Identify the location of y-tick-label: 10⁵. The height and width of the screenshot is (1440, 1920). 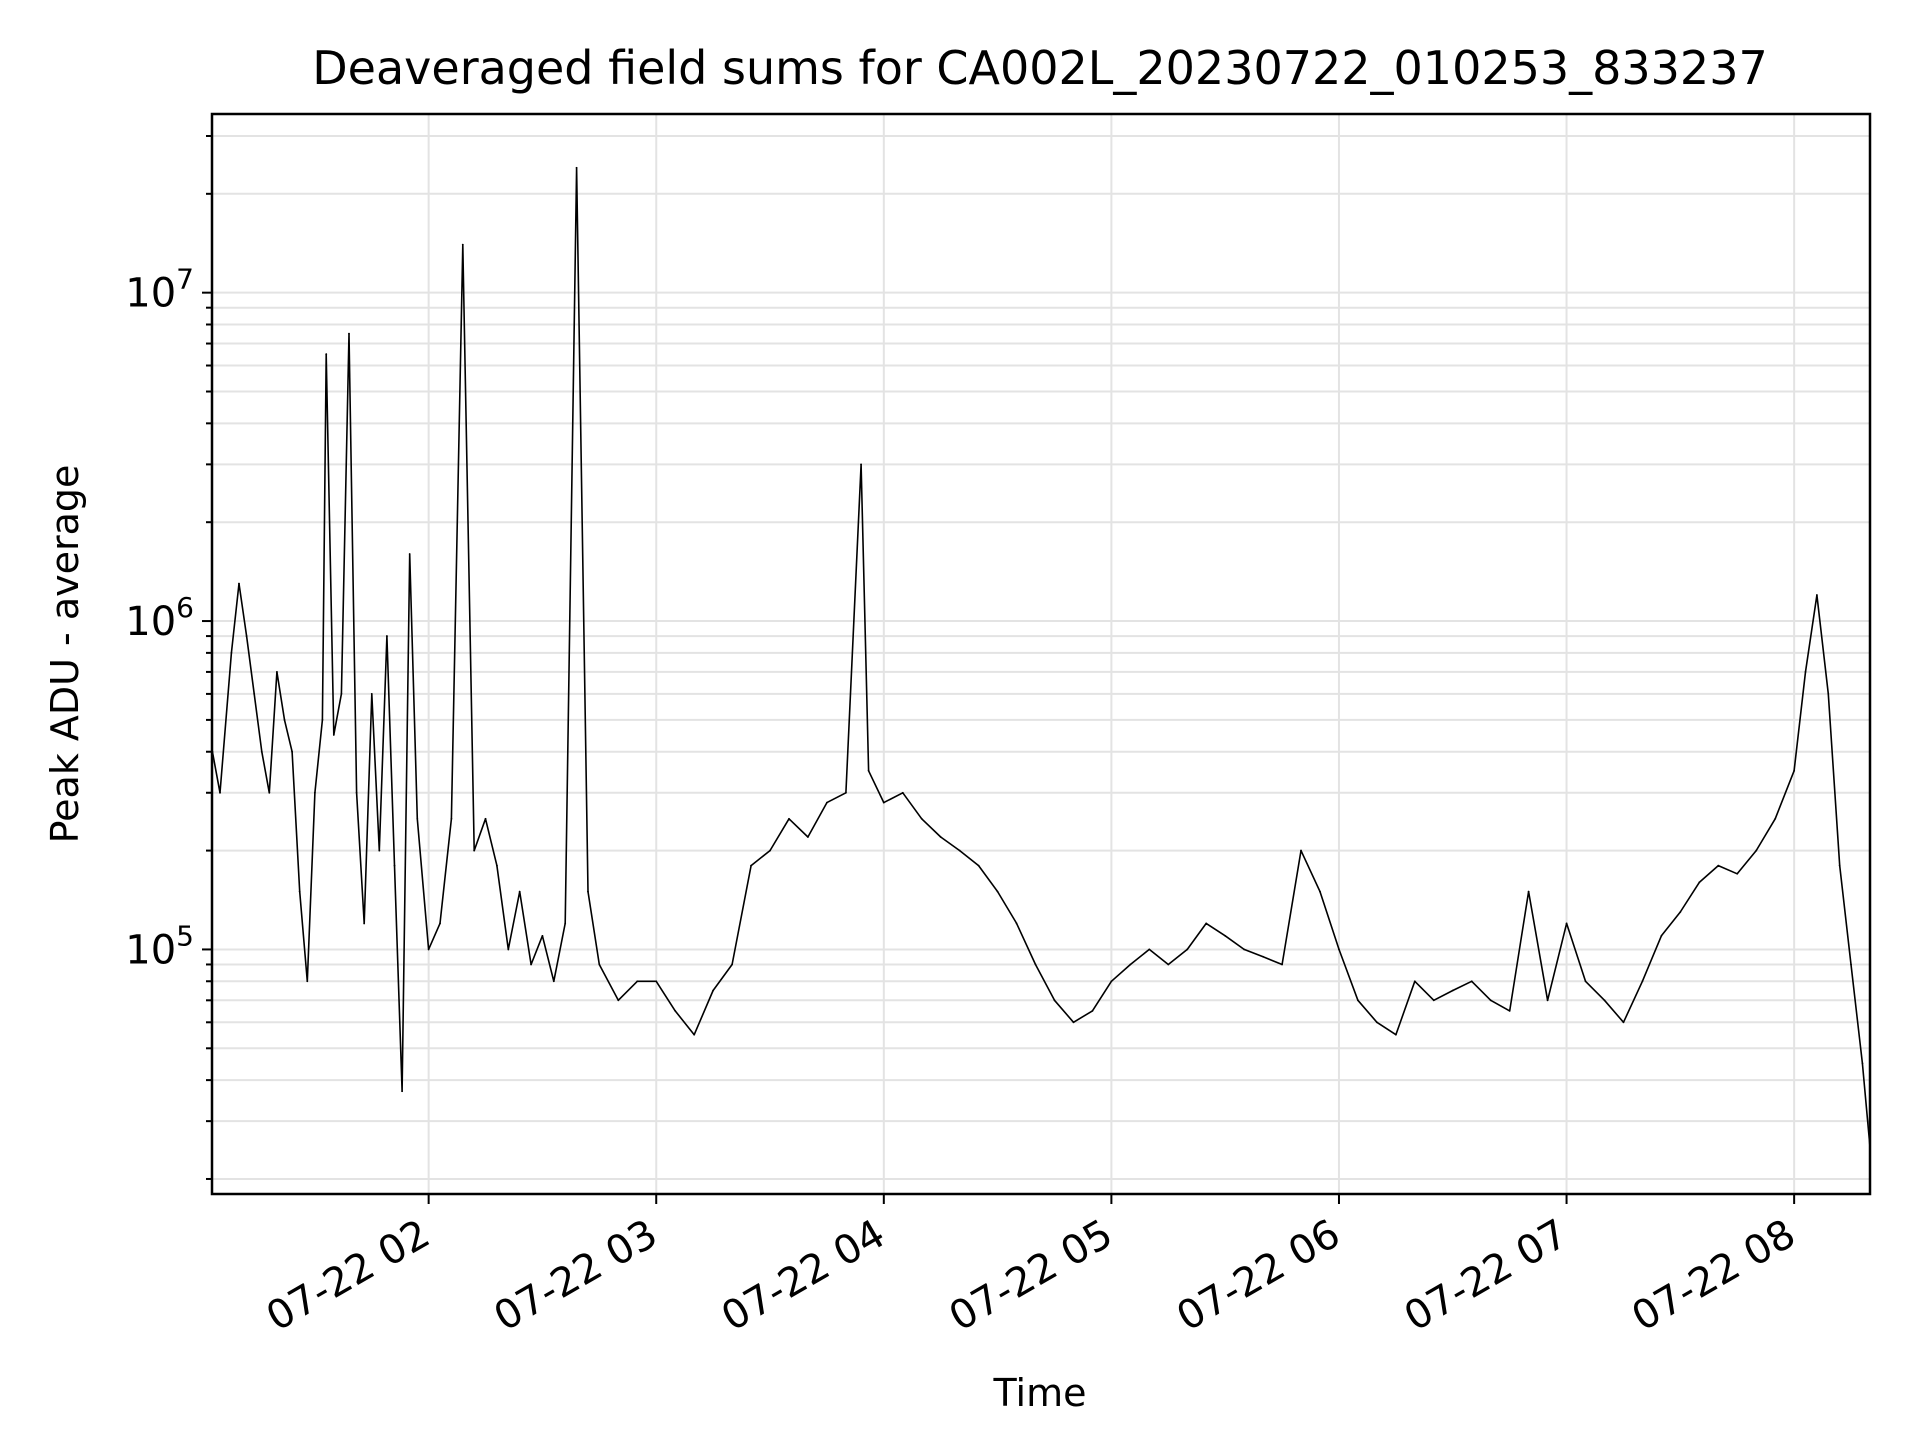
(159, 946).